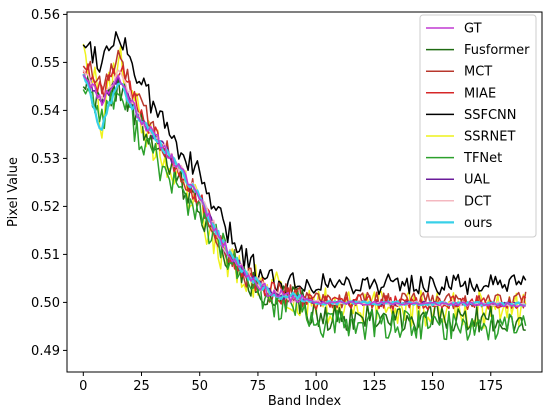 This screenshot has width=550, height=413. What do you see at coordinates (477, 180) in the screenshot?
I see `legend-label-ual: UAL` at bounding box center [477, 180].